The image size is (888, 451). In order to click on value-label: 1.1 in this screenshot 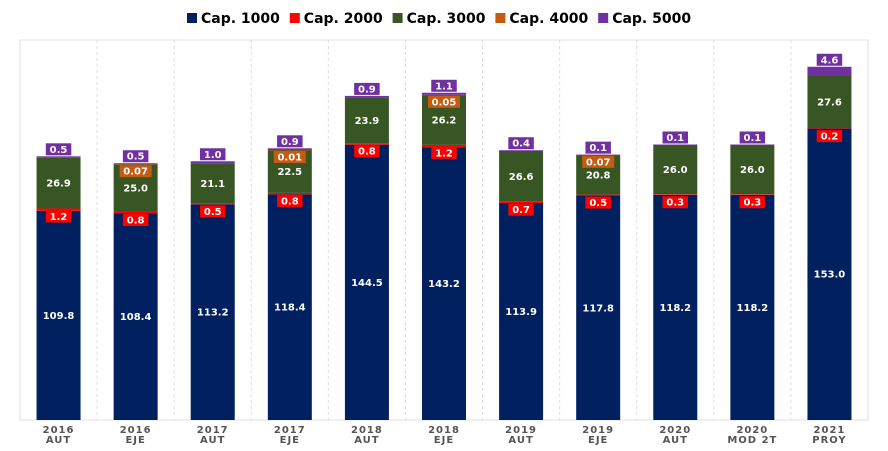, I will do `click(444, 86)`.